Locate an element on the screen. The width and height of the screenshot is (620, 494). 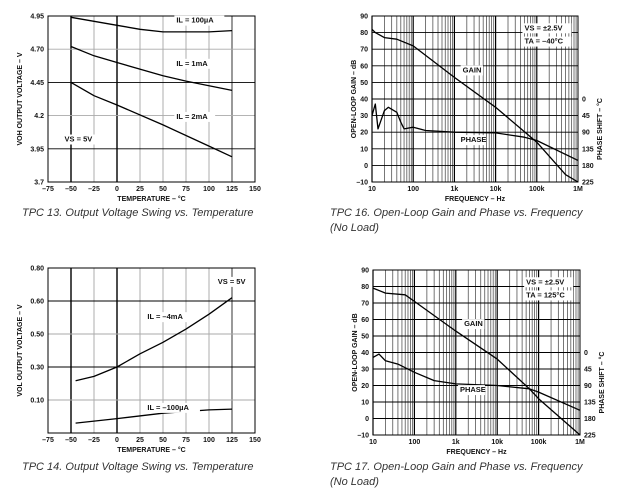
y-tick-label: 0.30 is located at coordinates (37, 368).